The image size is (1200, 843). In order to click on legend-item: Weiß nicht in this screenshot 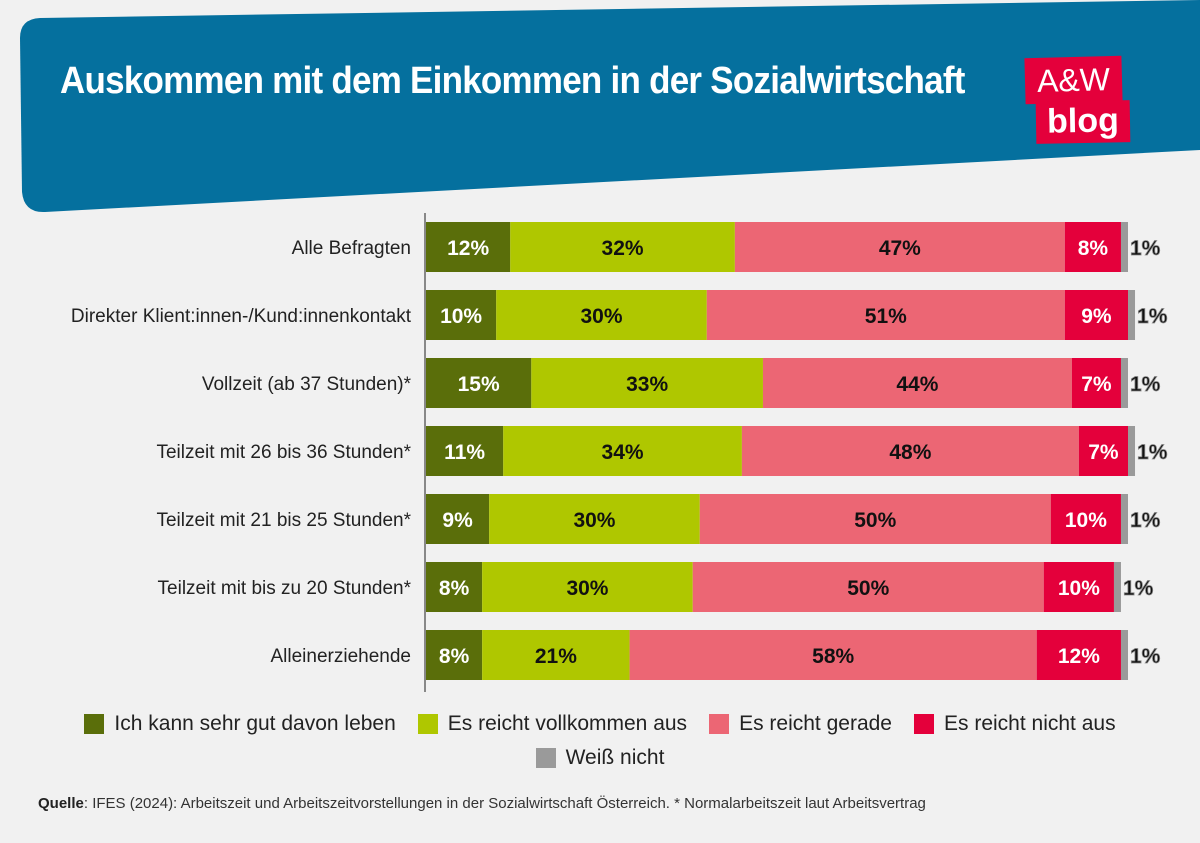, I will do `click(600, 758)`.